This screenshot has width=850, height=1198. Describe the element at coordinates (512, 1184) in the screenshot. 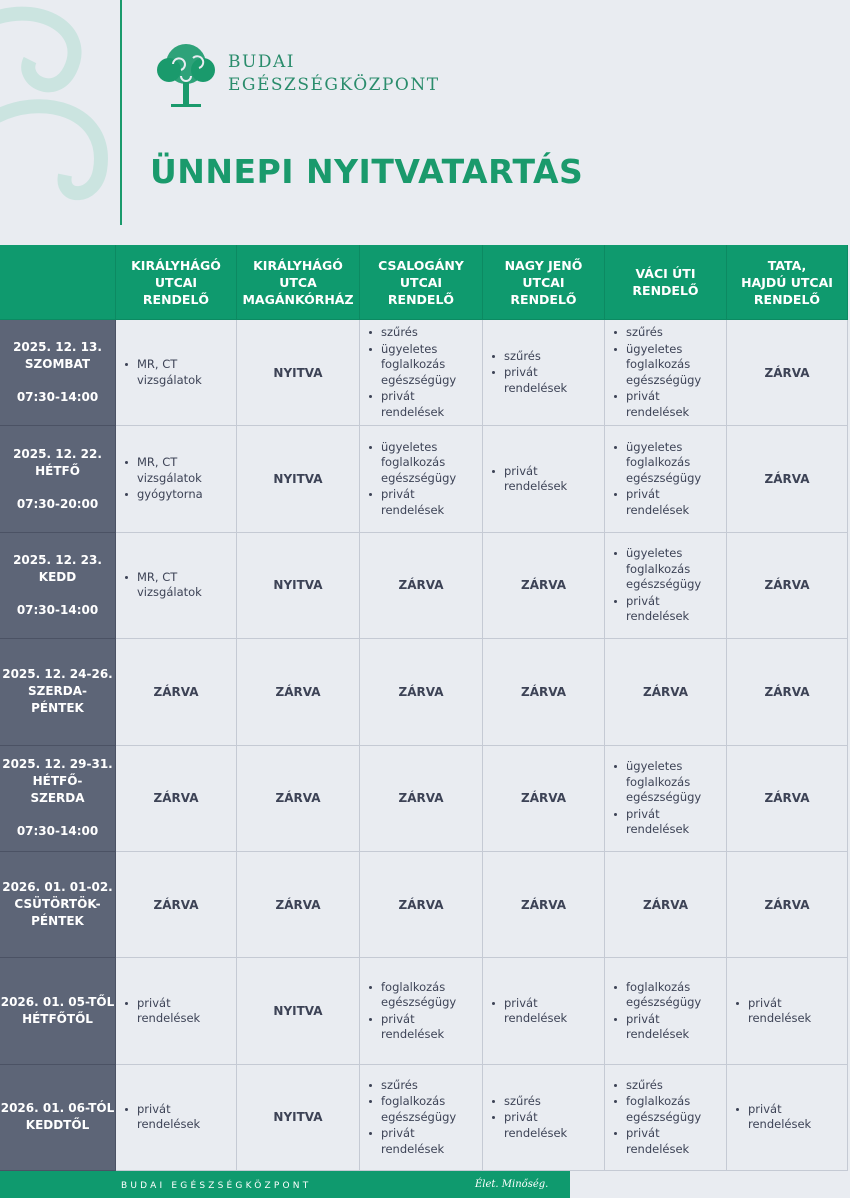

I see `footer-slogan: Élet. Minőség.` at that location.